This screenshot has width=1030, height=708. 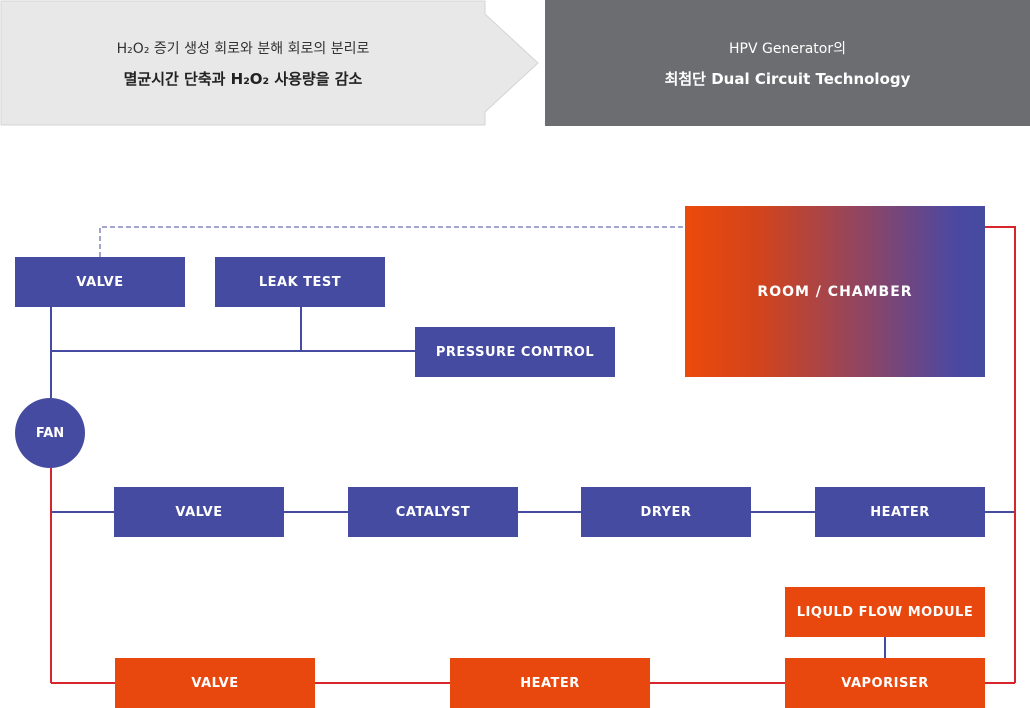 I want to click on banner-left-line2: 멸균시간 단축과 H₂O₂ 사용량을 감소, so click(x=243, y=78).